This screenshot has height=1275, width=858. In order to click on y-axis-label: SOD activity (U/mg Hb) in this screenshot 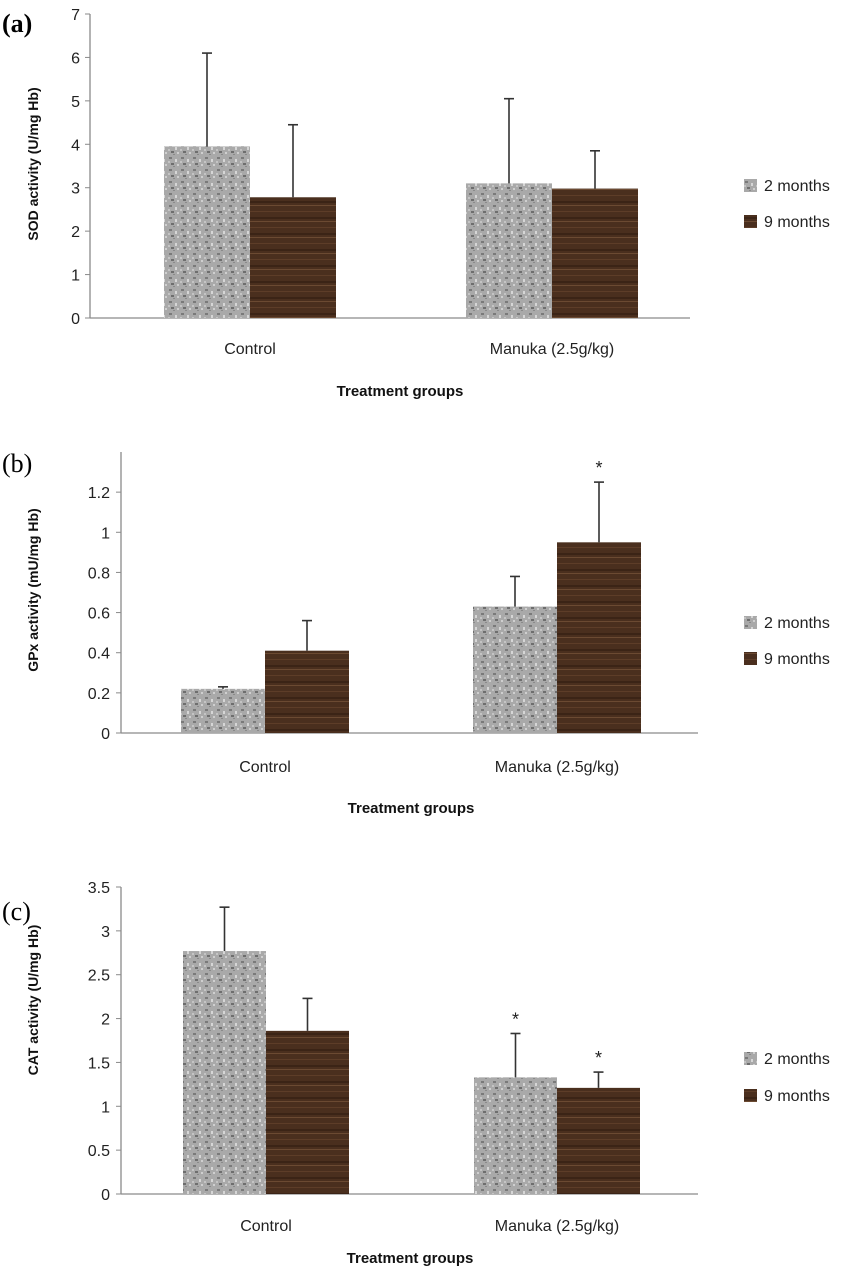, I will do `click(33, 163)`.